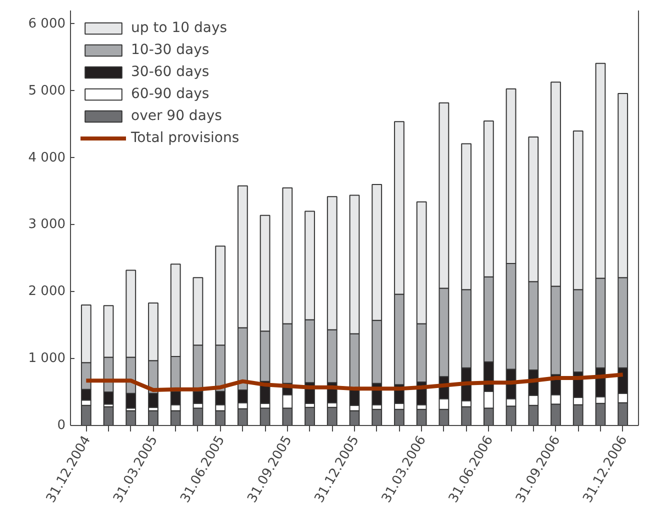 This screenshot has width=653, height=508. What do you see at coordinates (47, 358) in the screenshot?
I see `y-tick-label: 1 000` at bounding box center [47, 358].